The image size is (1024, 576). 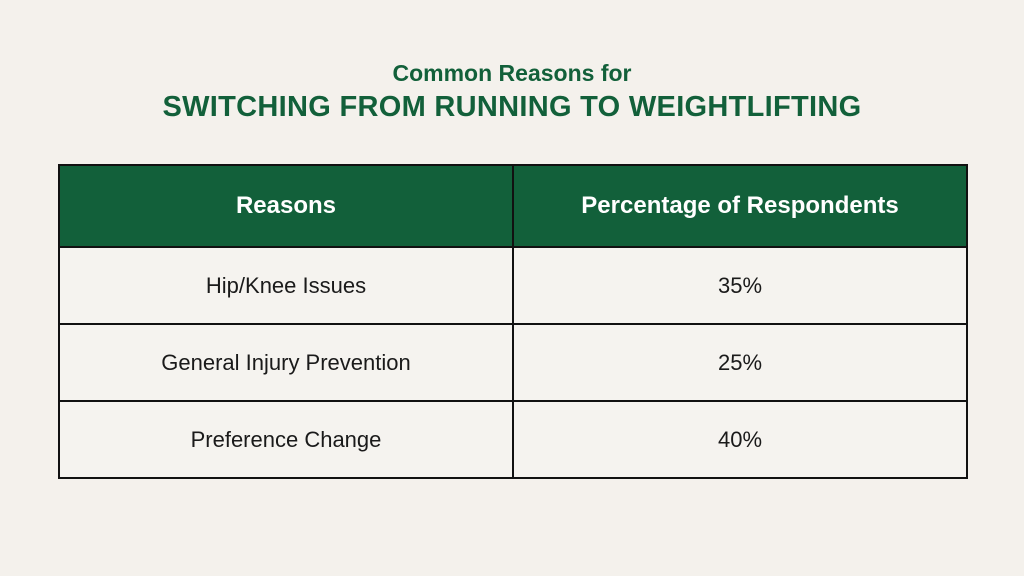 What do you see at coordinates (512, 73) in the screenshot?
I see `page-subtitle: Common Reasons for` at bounding box center [512, 73].